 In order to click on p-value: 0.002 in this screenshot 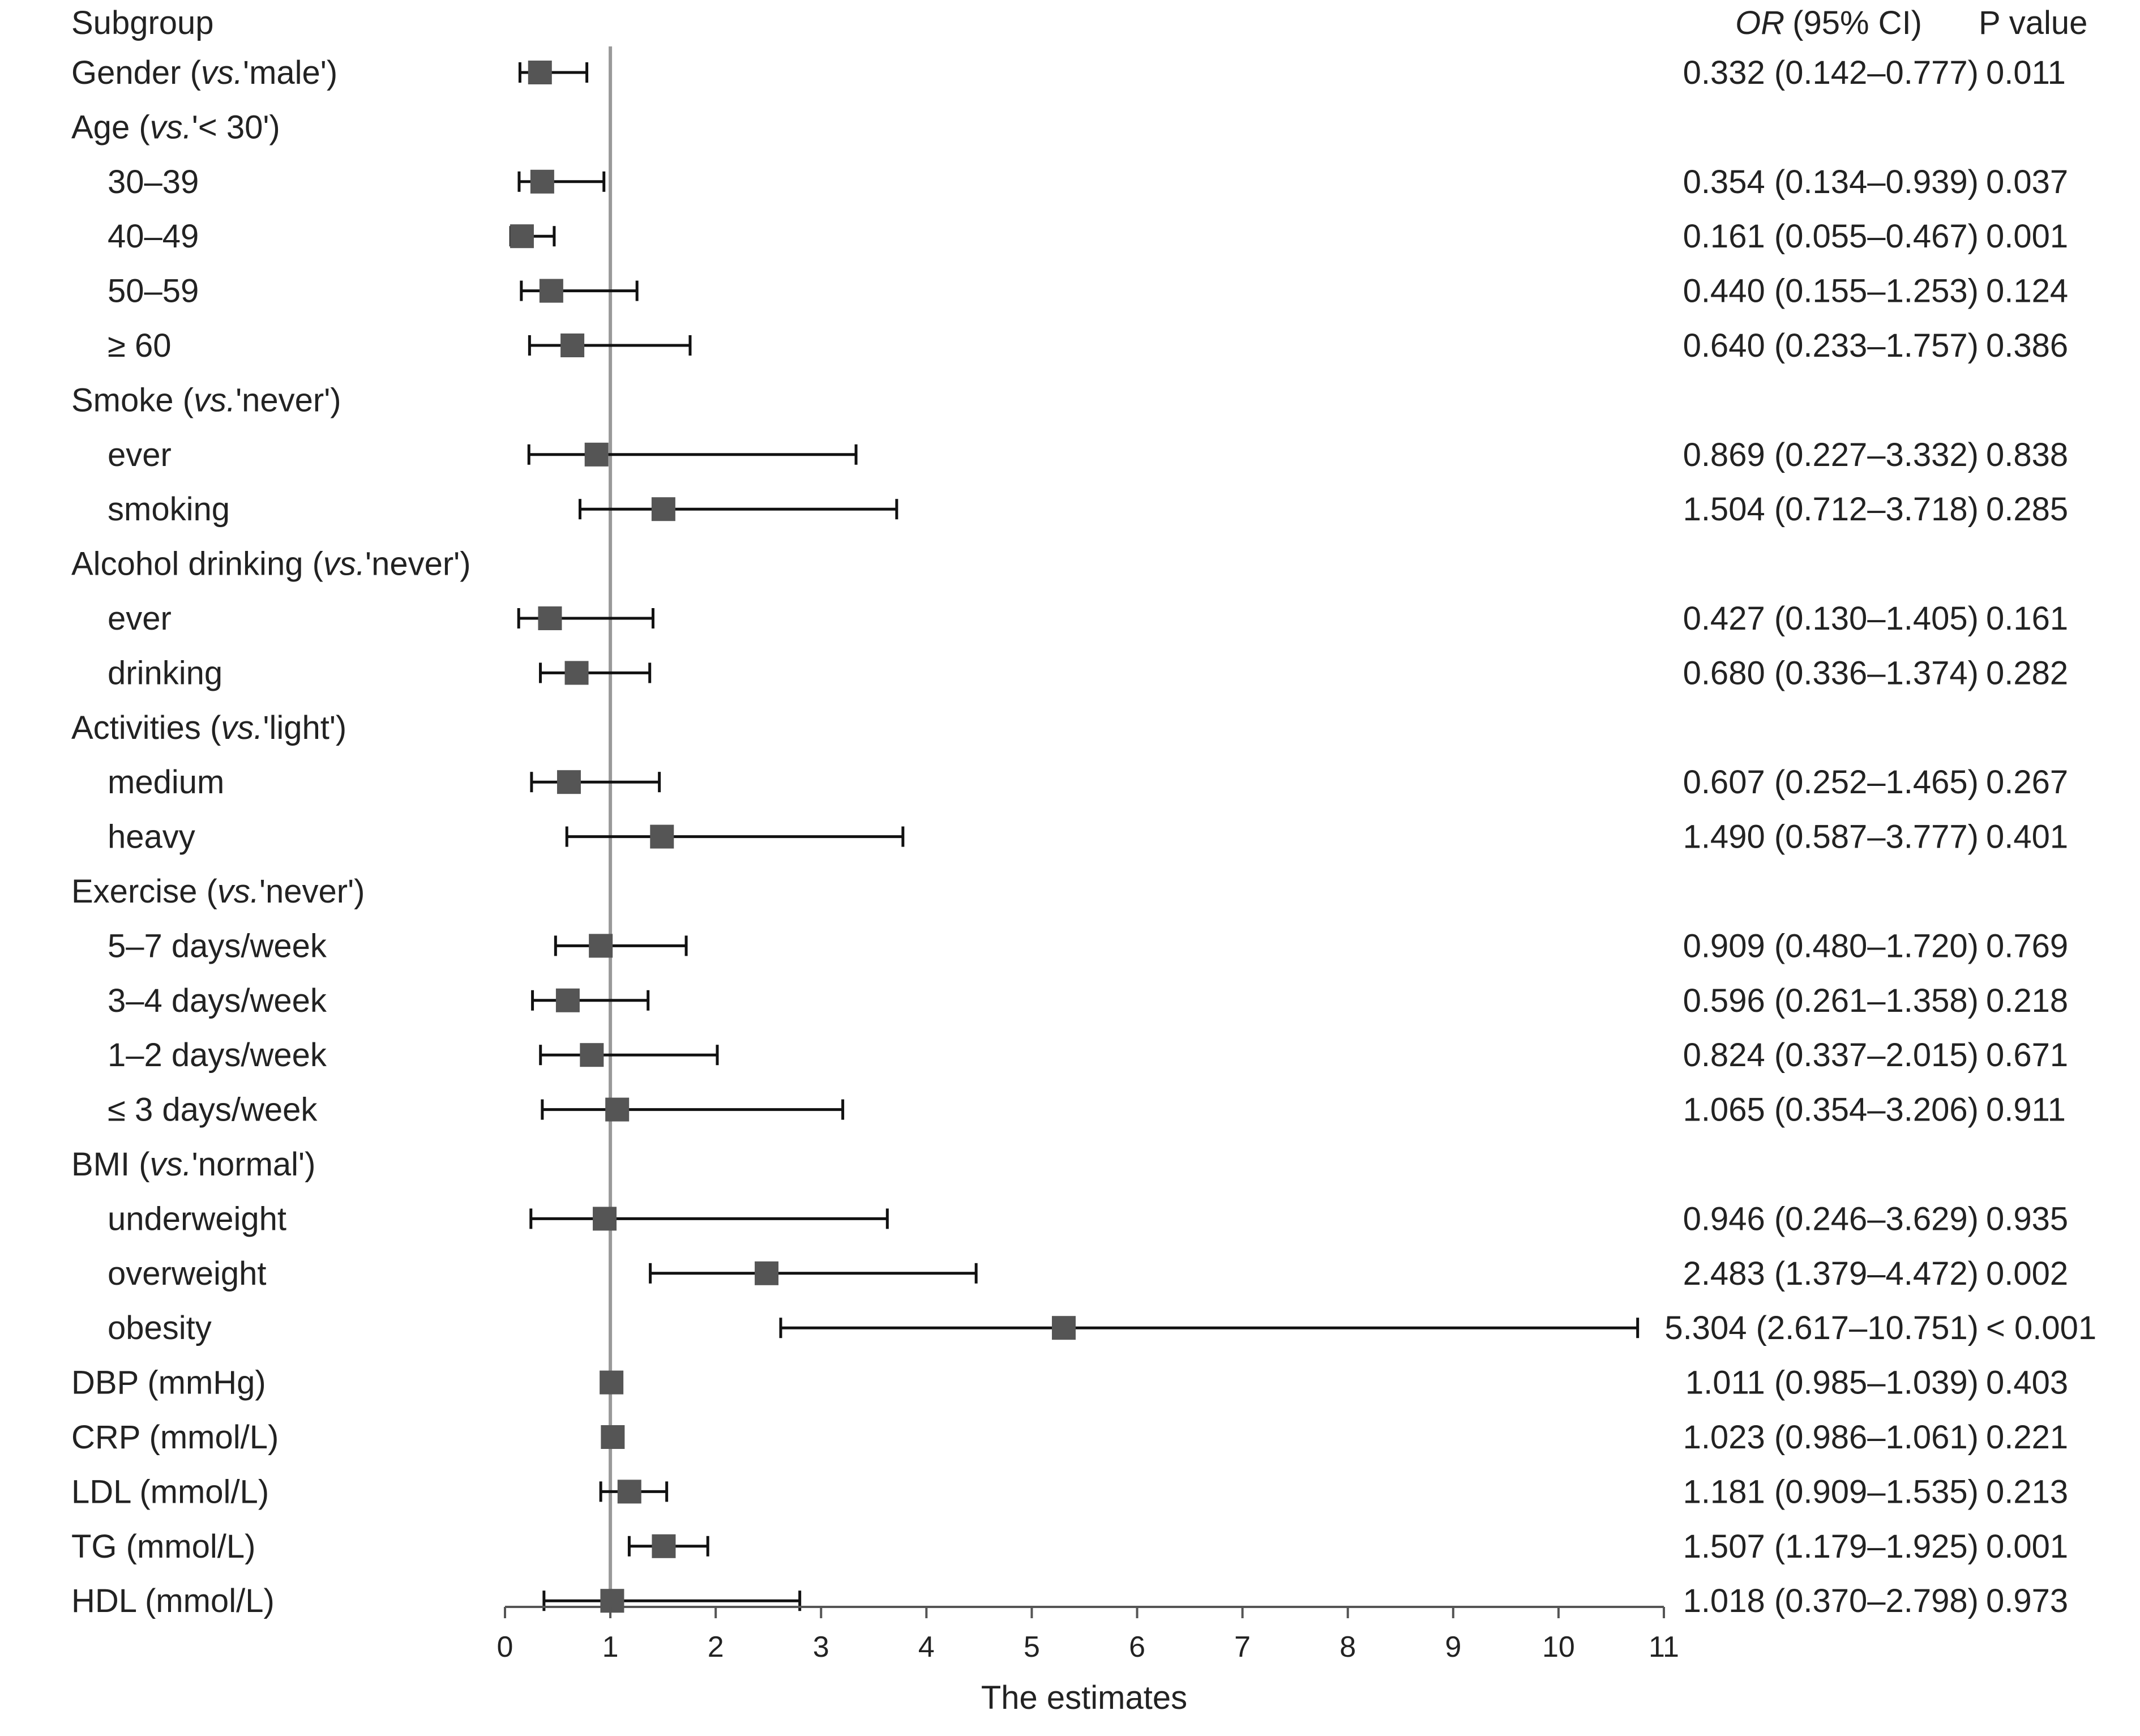, I will do `click(2027, 1273)`.